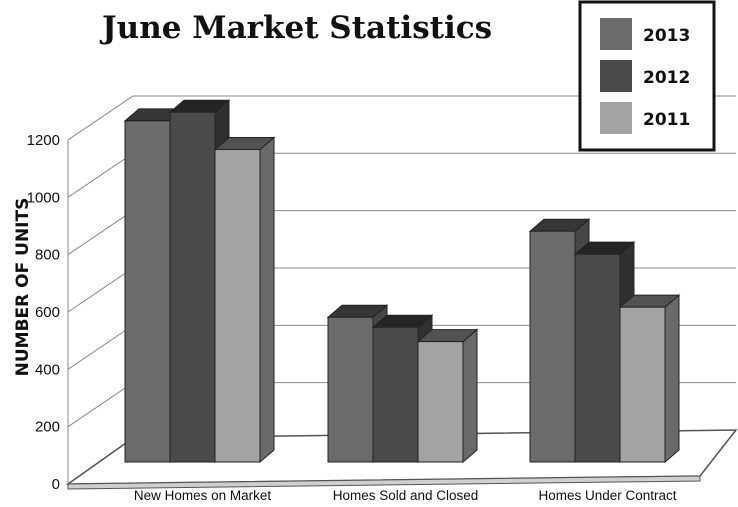 This screenshot has width=738, height=507. Describe the element at coordinates (666, 78) in the screenshot. I see `legend-label-2012: 2012` at that location.